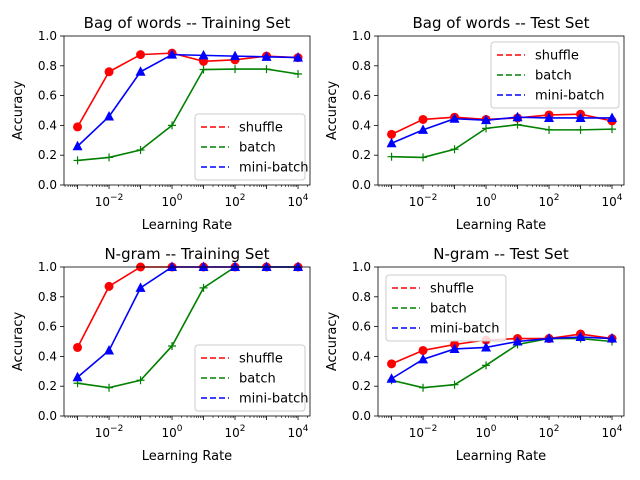 The height and width of the screenshot is (480, 640). I want to click on legend-label: batch, so click(553, 76).